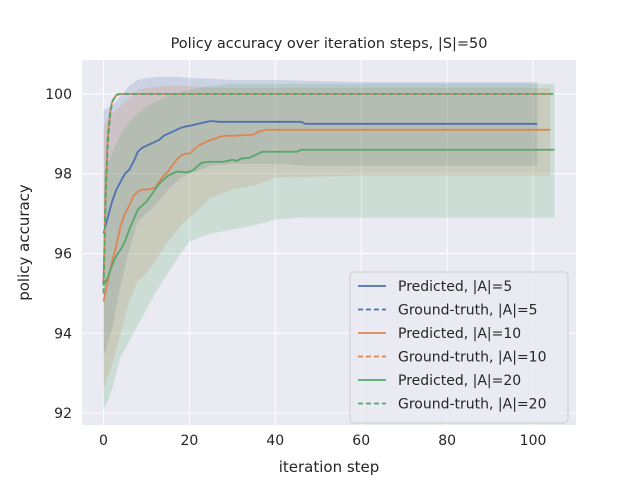  Describe the element at coordinates (455, 287) in the screenshot. I see `legend-label: Predicted, |A|=5` at that location.